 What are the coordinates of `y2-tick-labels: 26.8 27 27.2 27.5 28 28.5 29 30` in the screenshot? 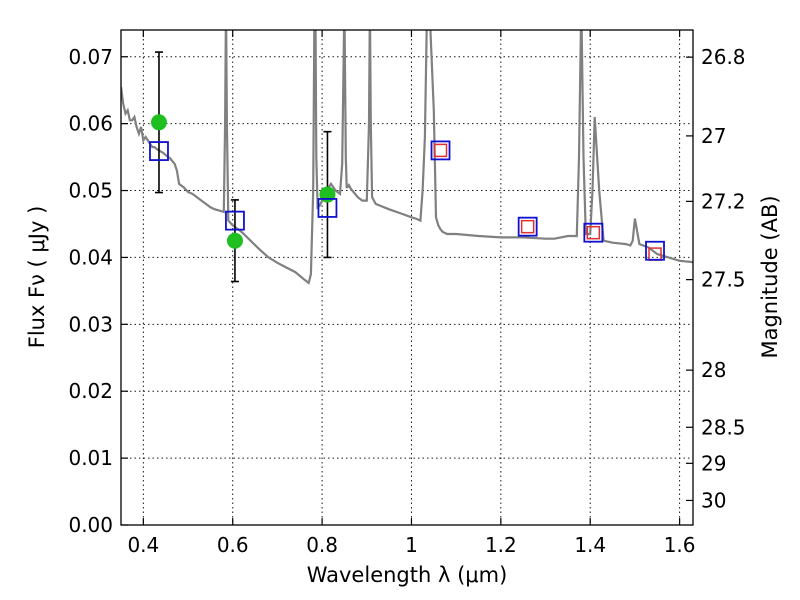 It's located at (723, 278).